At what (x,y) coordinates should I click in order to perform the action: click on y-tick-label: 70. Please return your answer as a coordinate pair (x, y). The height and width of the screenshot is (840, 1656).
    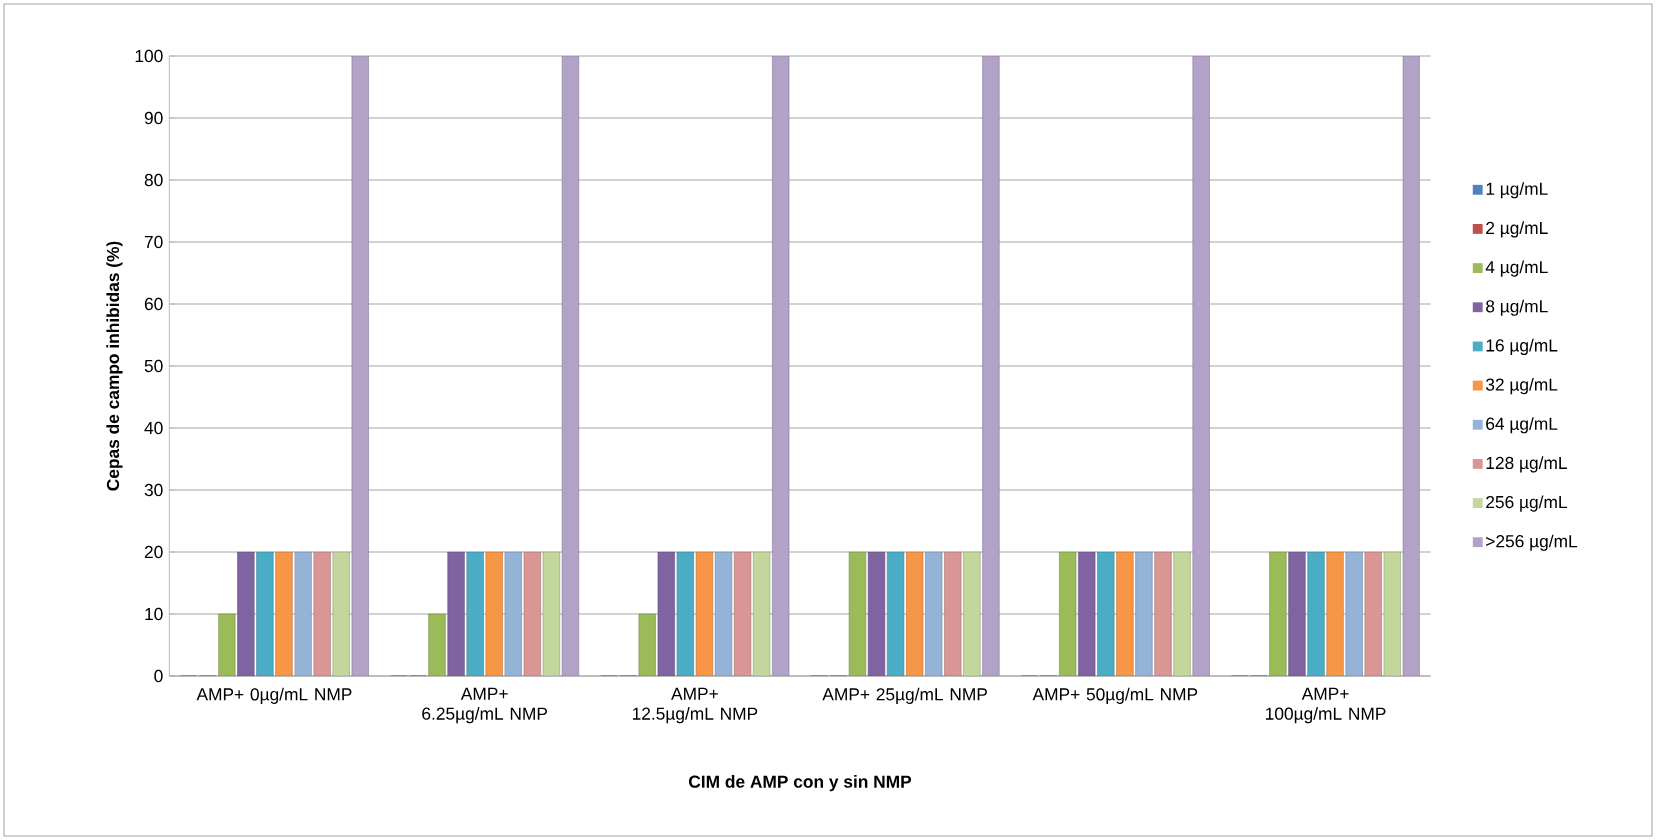
    Looking at the image, I should click on (153, 242).